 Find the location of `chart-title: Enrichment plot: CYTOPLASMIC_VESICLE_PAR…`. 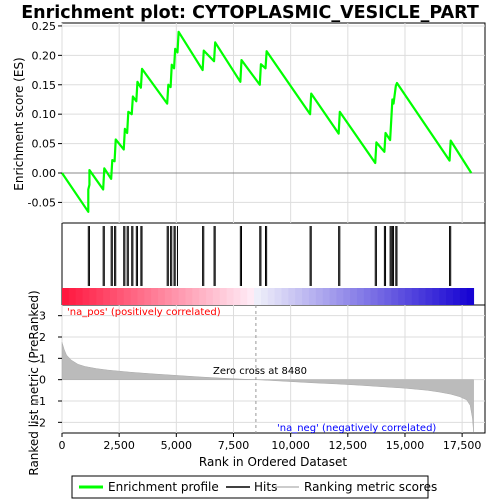

chart-title: Enrichment plot: CYTOPLASMIC_VESICLE_PAR… is located at coordinates (250, 13).